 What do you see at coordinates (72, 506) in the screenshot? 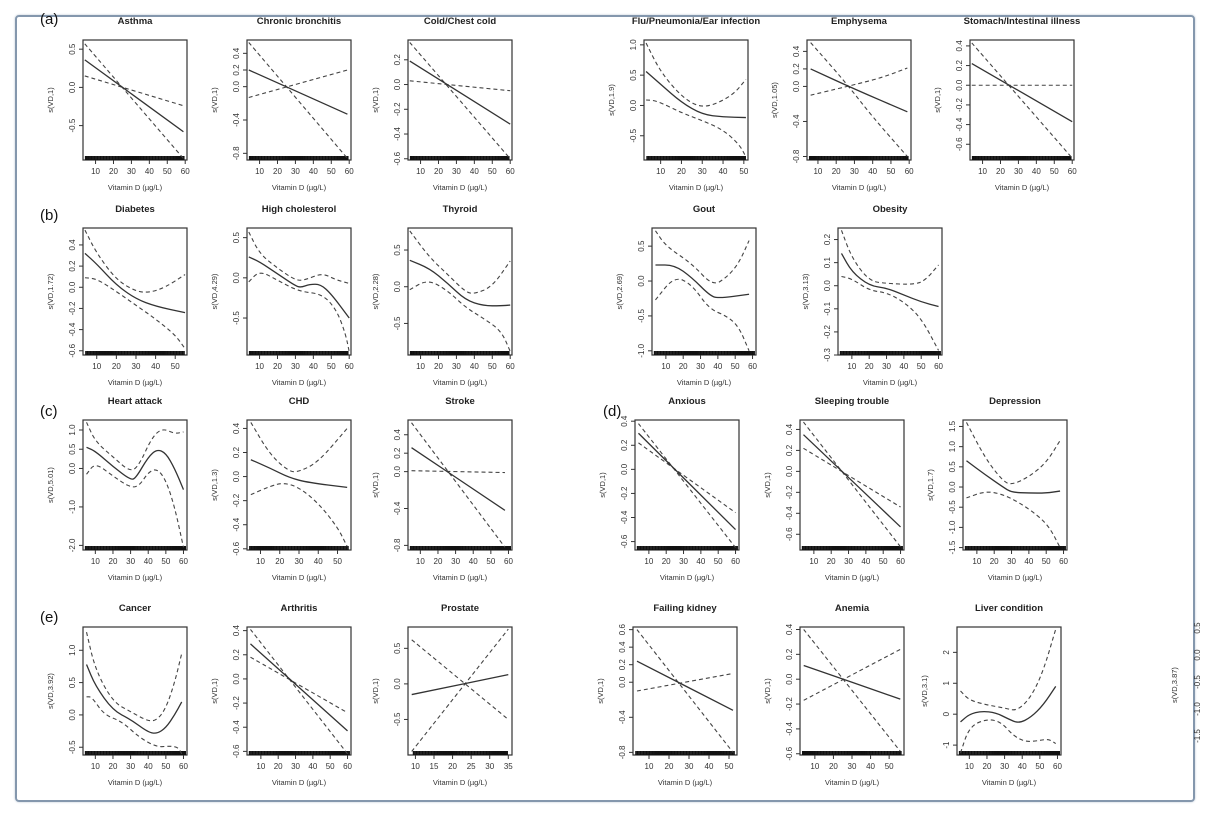
I see `y-tick-label: -1.0` at bounding box center [72, 506].